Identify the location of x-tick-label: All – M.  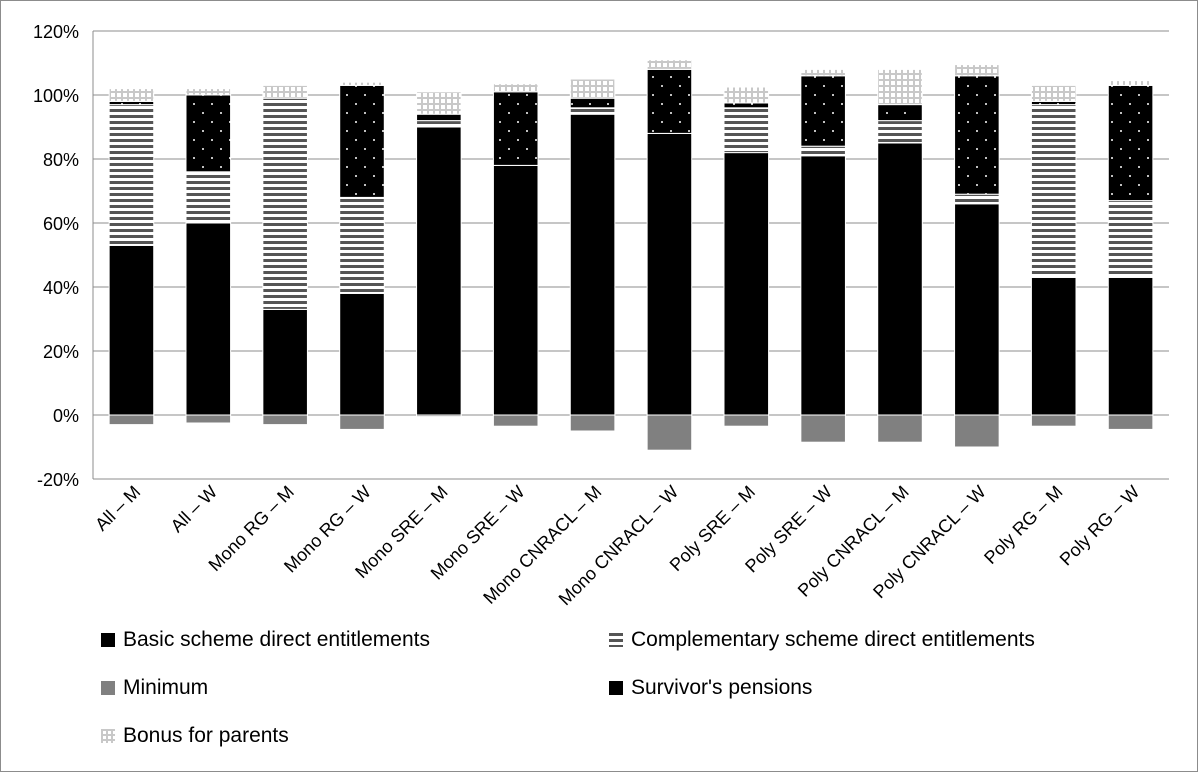
(117, 508).